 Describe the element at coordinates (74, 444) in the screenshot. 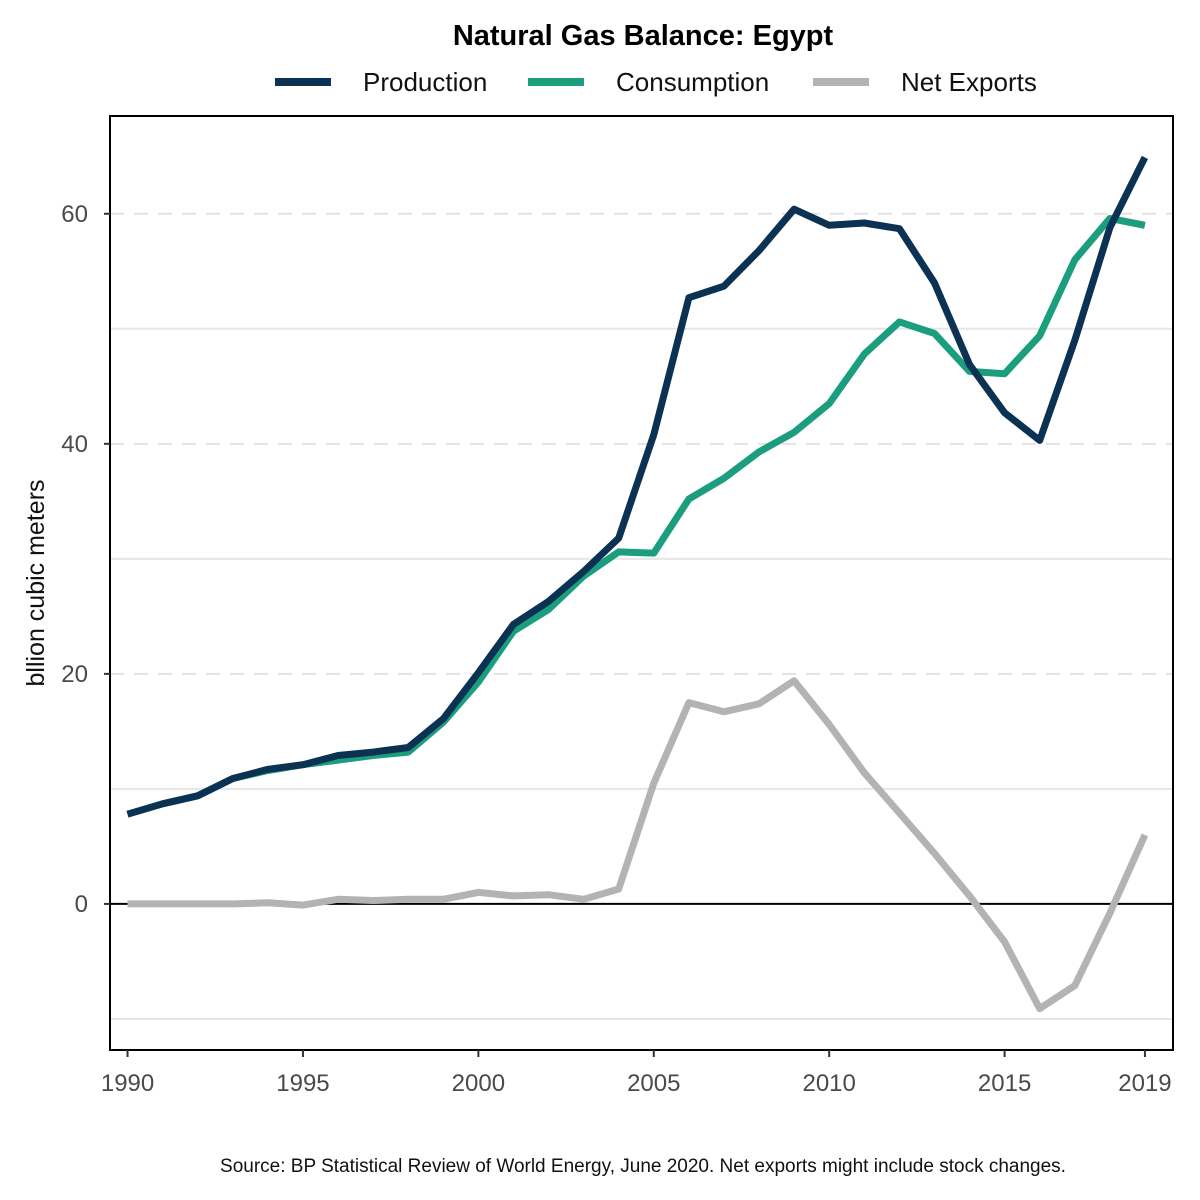

I see `y-tick-label: 40` at that location.